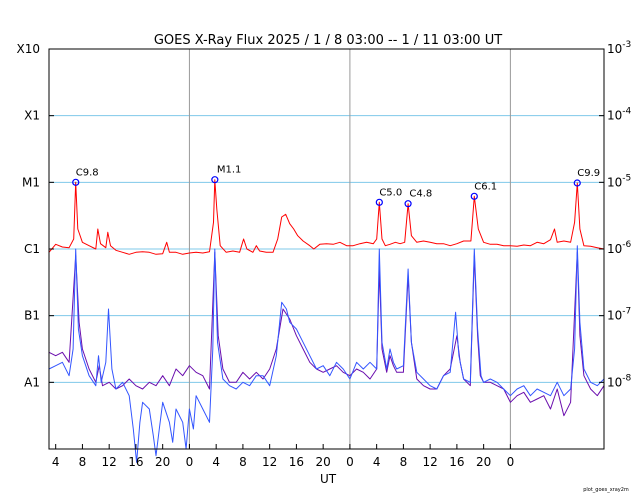 Image resolution: width=640 pixels, height=500 pixels. Describe the element at coordinates (326, 217) in the screenshot. I see `series-line` at that location.